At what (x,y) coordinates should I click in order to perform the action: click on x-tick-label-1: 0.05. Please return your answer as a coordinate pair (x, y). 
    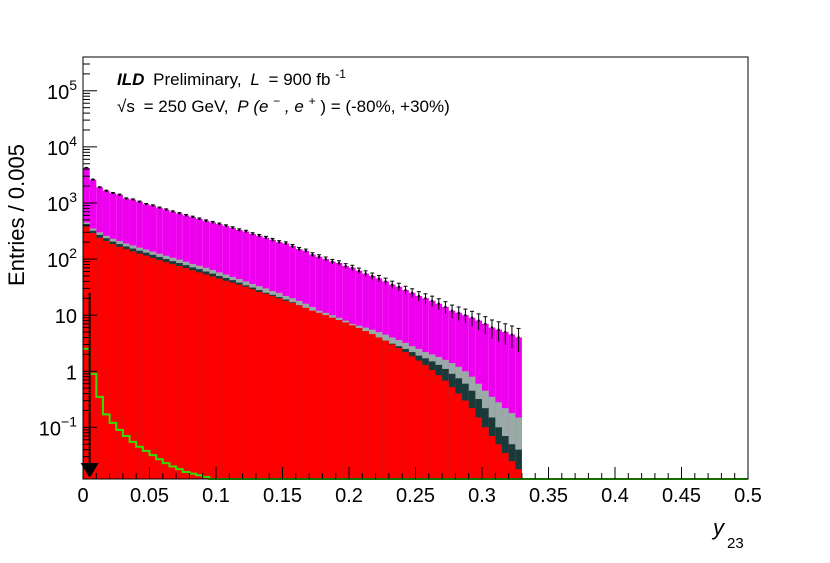
    Looking at the image, I should click on (149, 496).